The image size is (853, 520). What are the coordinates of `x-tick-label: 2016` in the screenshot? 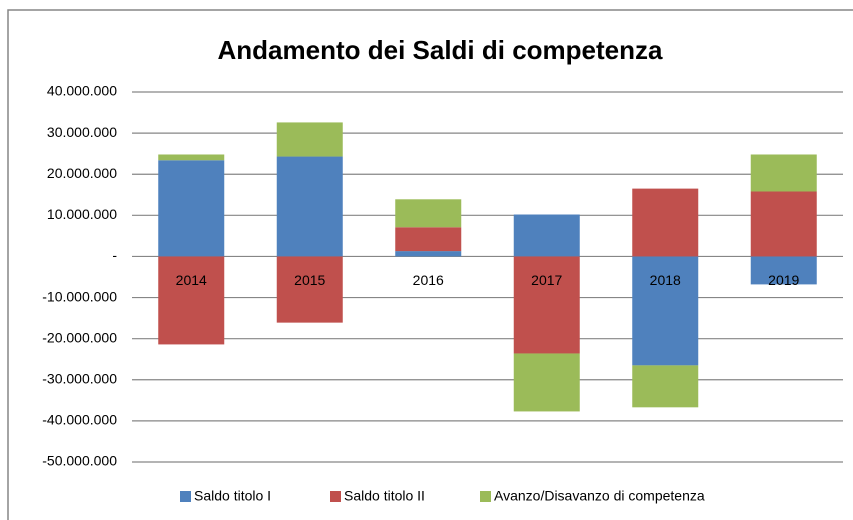 It's located at (428, 280).